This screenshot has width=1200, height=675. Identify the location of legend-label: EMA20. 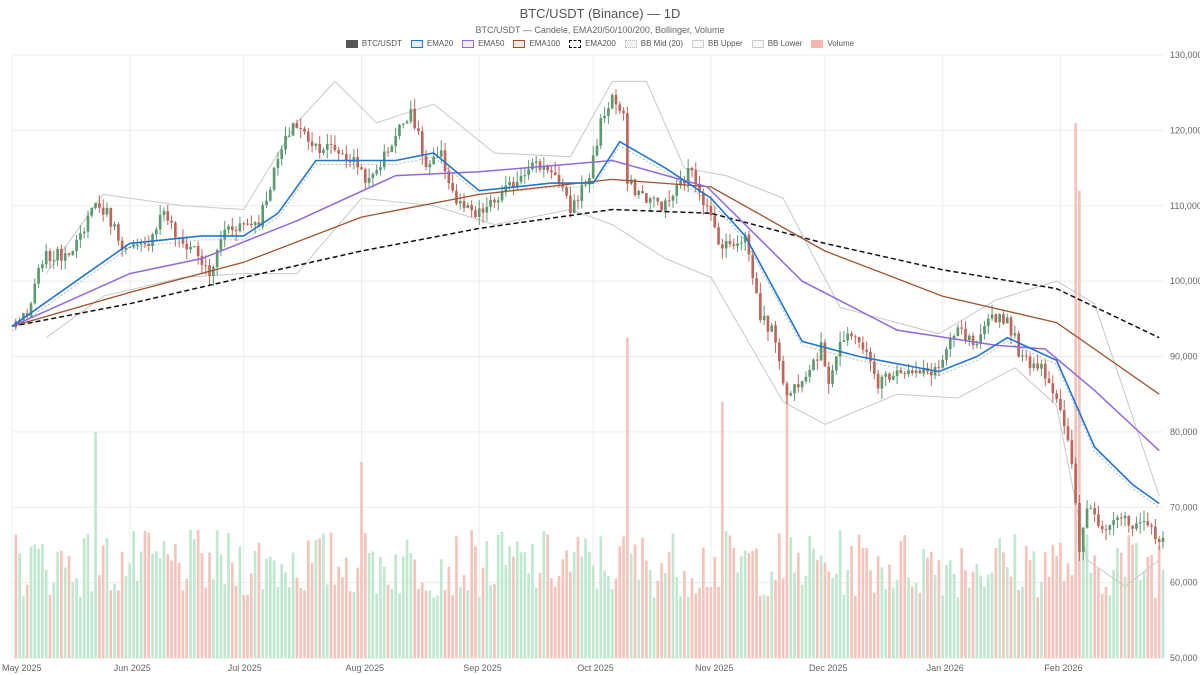
(440, 43).